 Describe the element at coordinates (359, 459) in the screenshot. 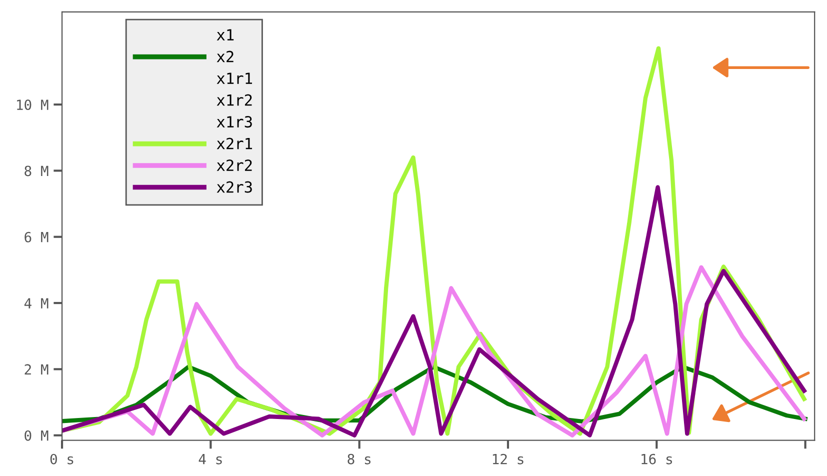

I see `x-tick-label: 8 s` at that location.